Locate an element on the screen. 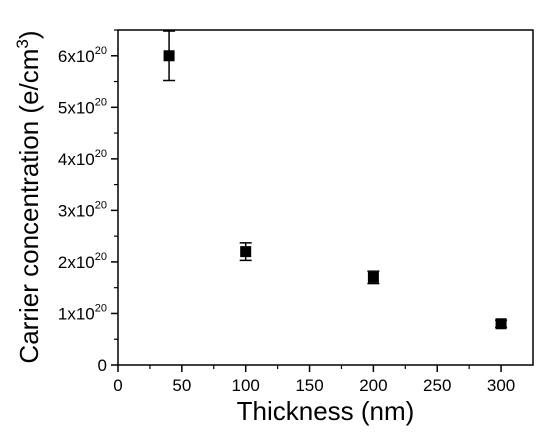 The image size is (550, 437). y-tick-label-0: 0 is located at coordinates (102, 365).